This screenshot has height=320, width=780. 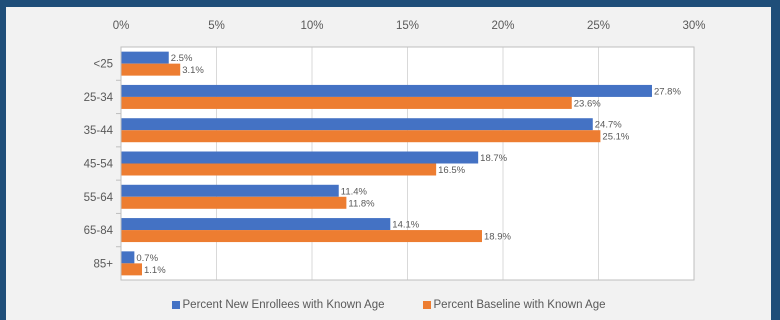 What do you see at coordinates (216, 26) in the screenshot?
I see `x-tick-label: 5%` at bounding box center [216, 26].